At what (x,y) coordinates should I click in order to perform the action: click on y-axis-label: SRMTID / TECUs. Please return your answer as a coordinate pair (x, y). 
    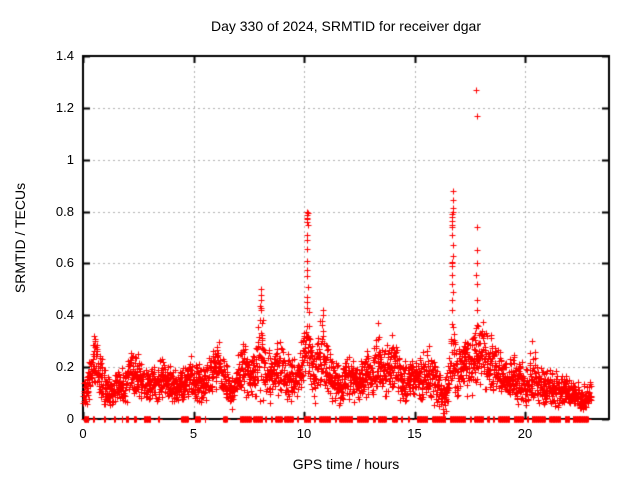
    Looking at the image, I should click on (20, 238).